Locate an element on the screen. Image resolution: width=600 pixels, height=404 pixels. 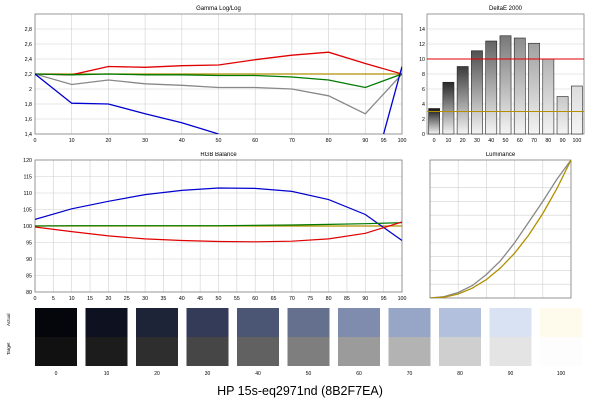
x-tick-label: 45 is located at coordinates (200, 299).